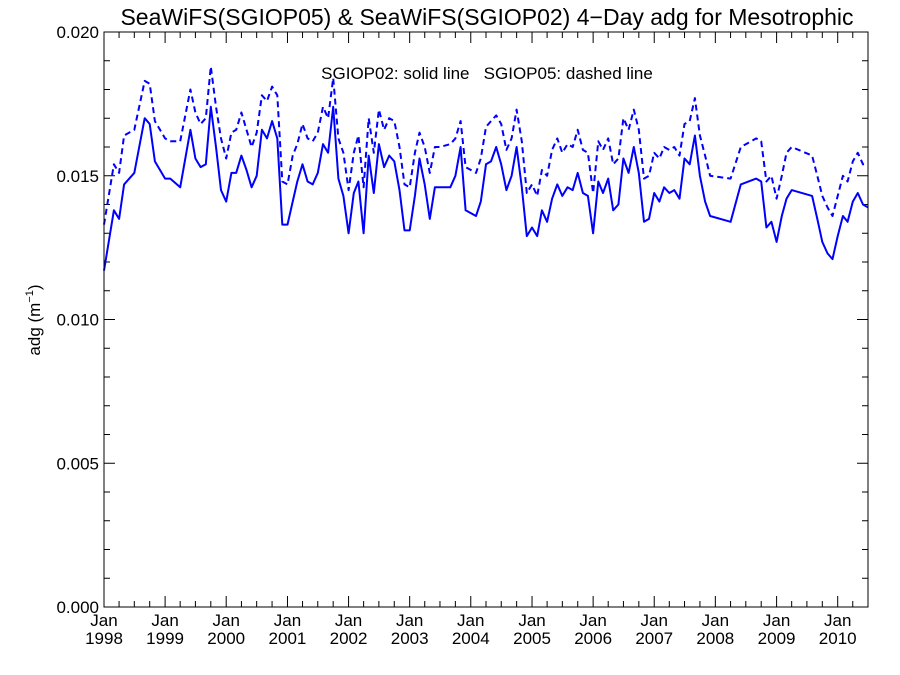 The width and height of the screenshot is (900, 675). What do you see at coordinates (226, 638) in the screenshot?
I see `x-tick-year: 2000` at bounding box center [226, 638].